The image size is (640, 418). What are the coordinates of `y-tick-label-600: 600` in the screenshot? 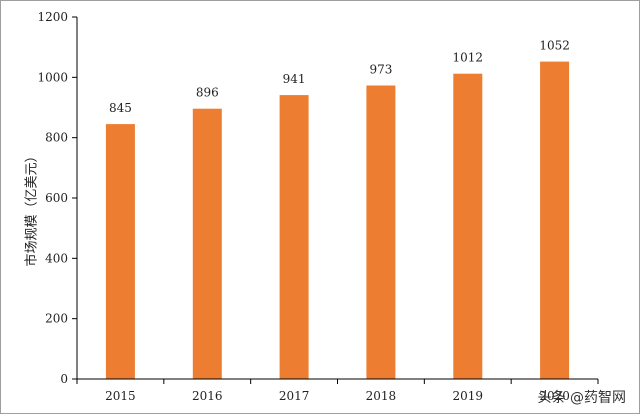 It's located at (56, 198).